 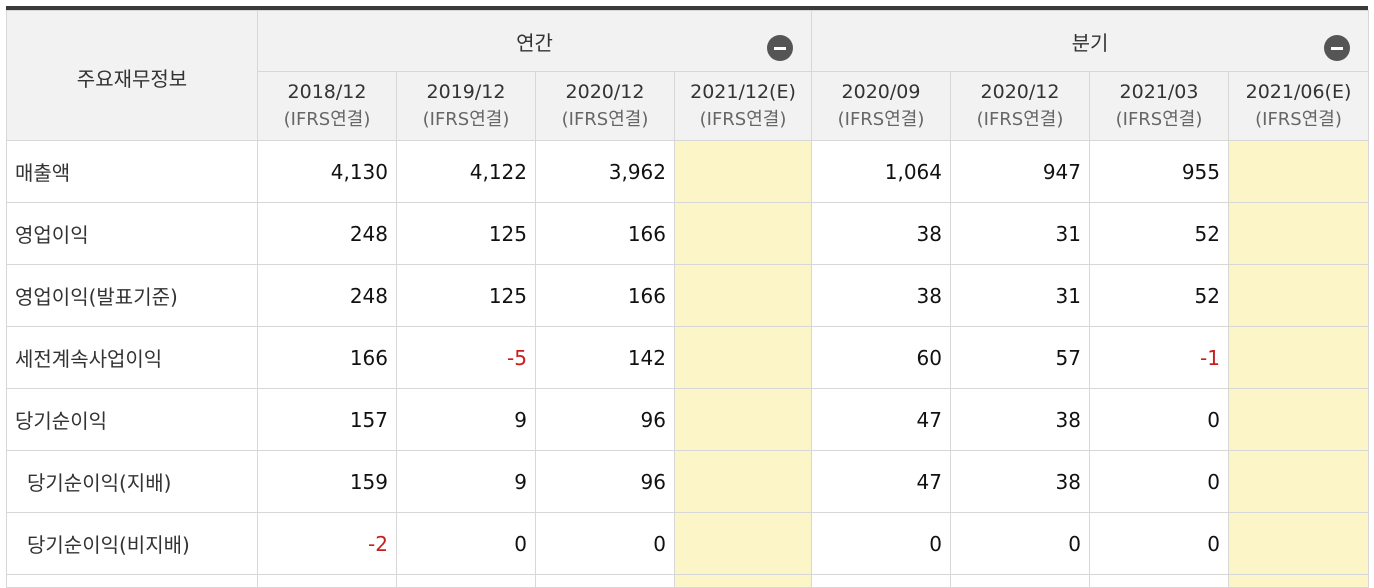 What do you see at coordinates (327, 481) in the screenshot?
I see `value-cell: 159` at bounding box center [327, 481].